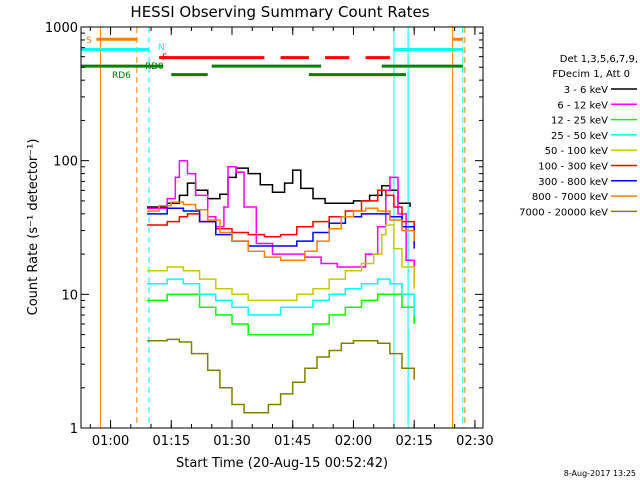 The image size is (640, 480). What do you see at coordinates (161, 48) in the screenshot?
I see `flag-label-n: N` at bounding box center [161, 48].